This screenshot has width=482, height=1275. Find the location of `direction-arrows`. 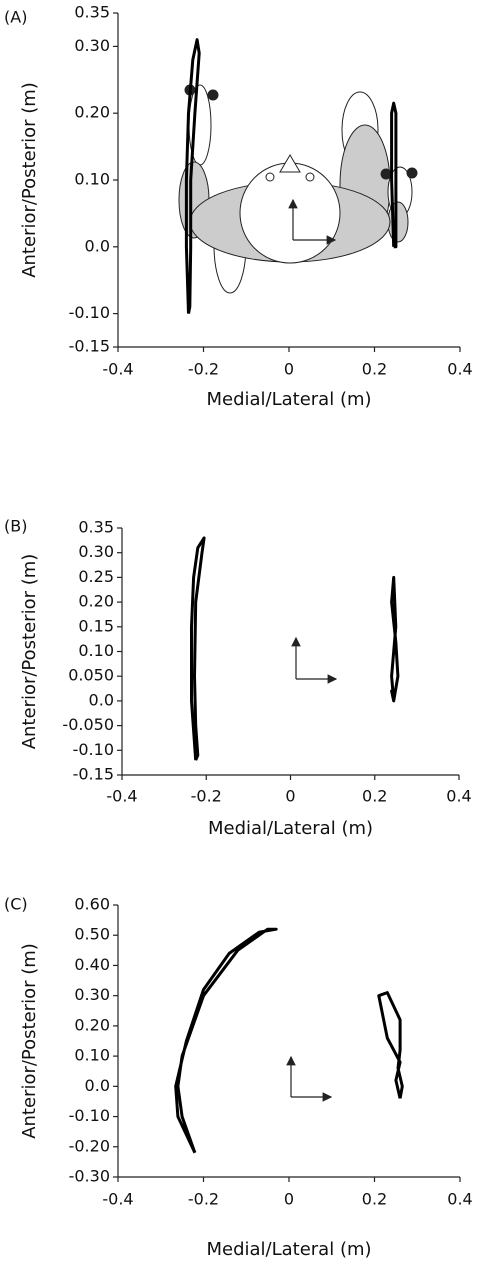

direction-arrows is located at coordinates (312, 650).